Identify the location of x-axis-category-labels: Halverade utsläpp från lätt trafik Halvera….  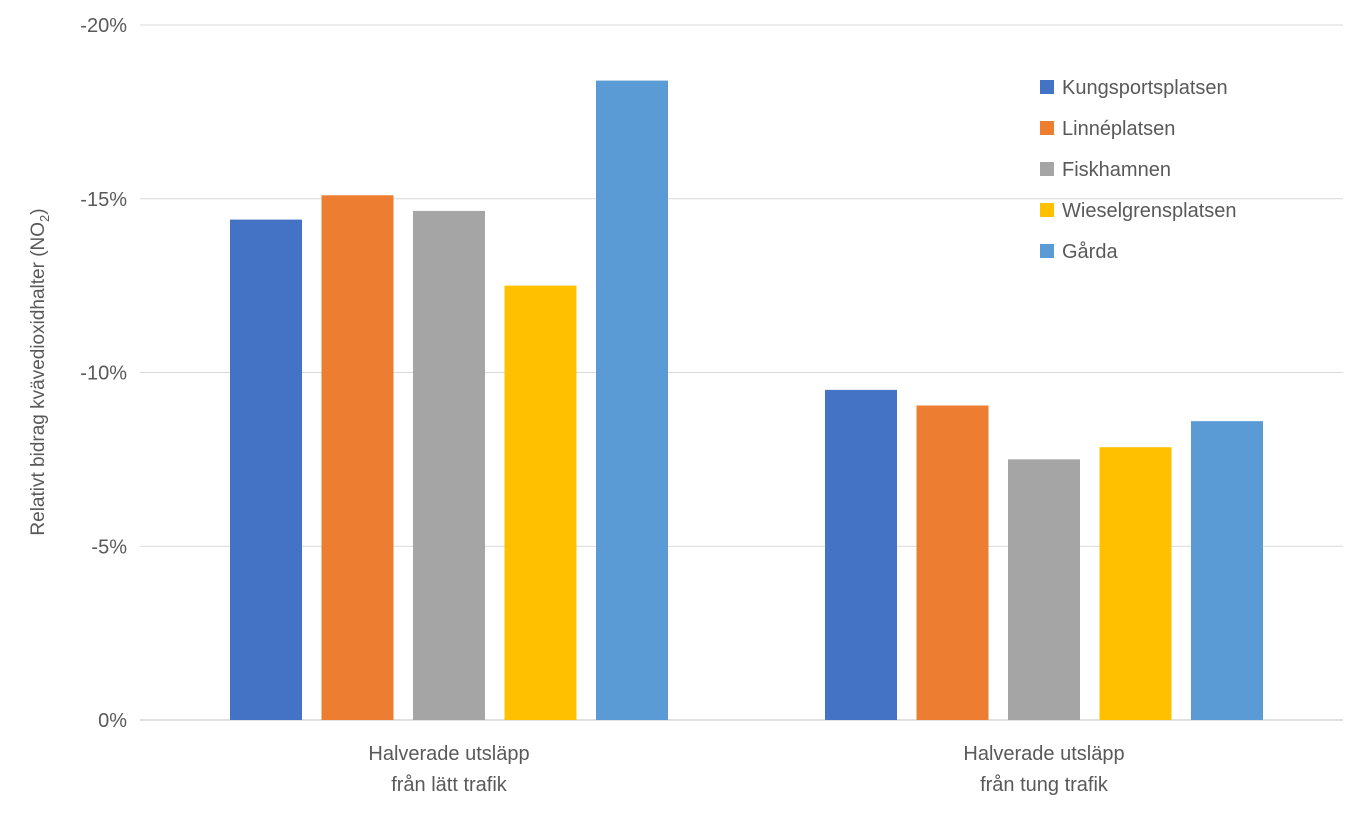
(746, 769).